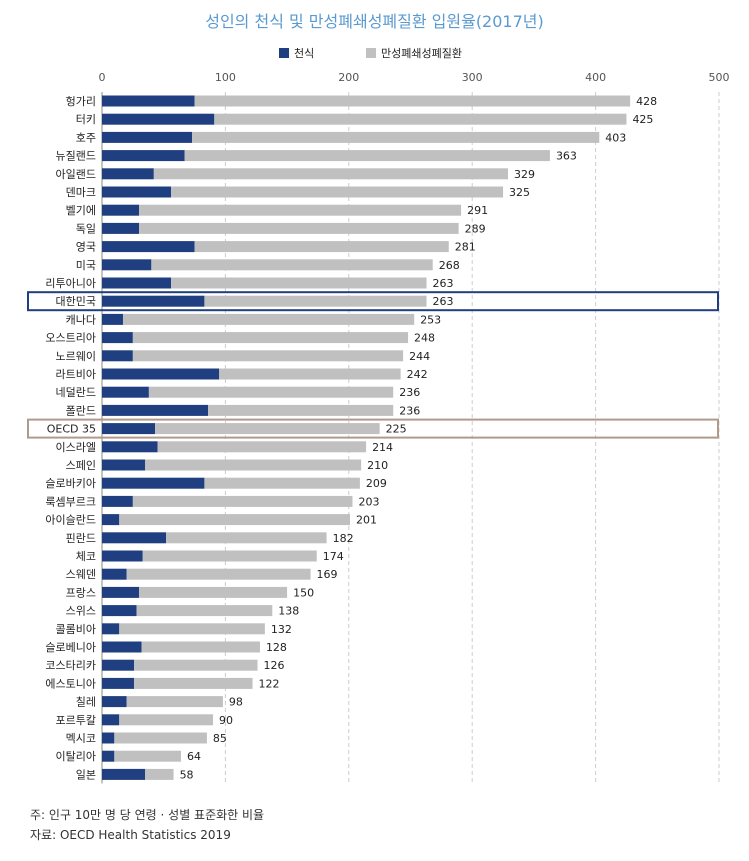 The height and width of the screenshot is (861, 749). I want to click on value-label: 291, so click(477, 210).